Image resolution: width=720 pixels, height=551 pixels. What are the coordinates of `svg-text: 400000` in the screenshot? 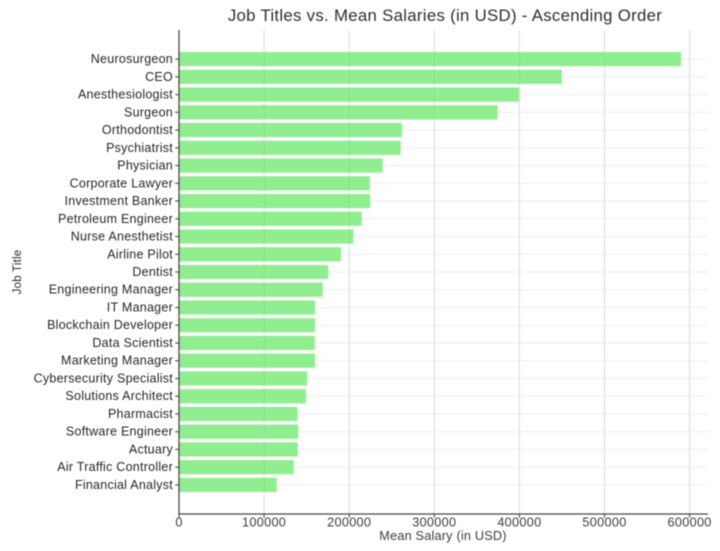 It's located at (519, 522).